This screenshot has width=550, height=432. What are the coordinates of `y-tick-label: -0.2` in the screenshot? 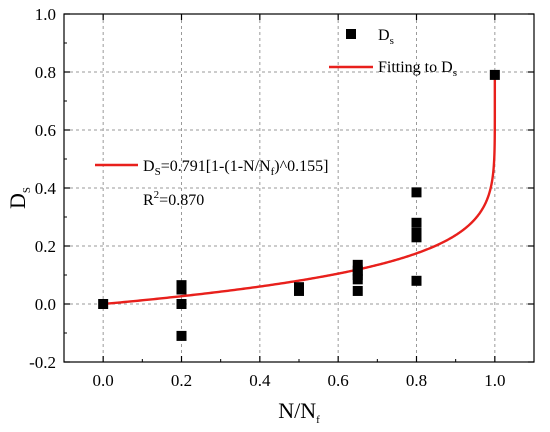 It's located at (42, 362).